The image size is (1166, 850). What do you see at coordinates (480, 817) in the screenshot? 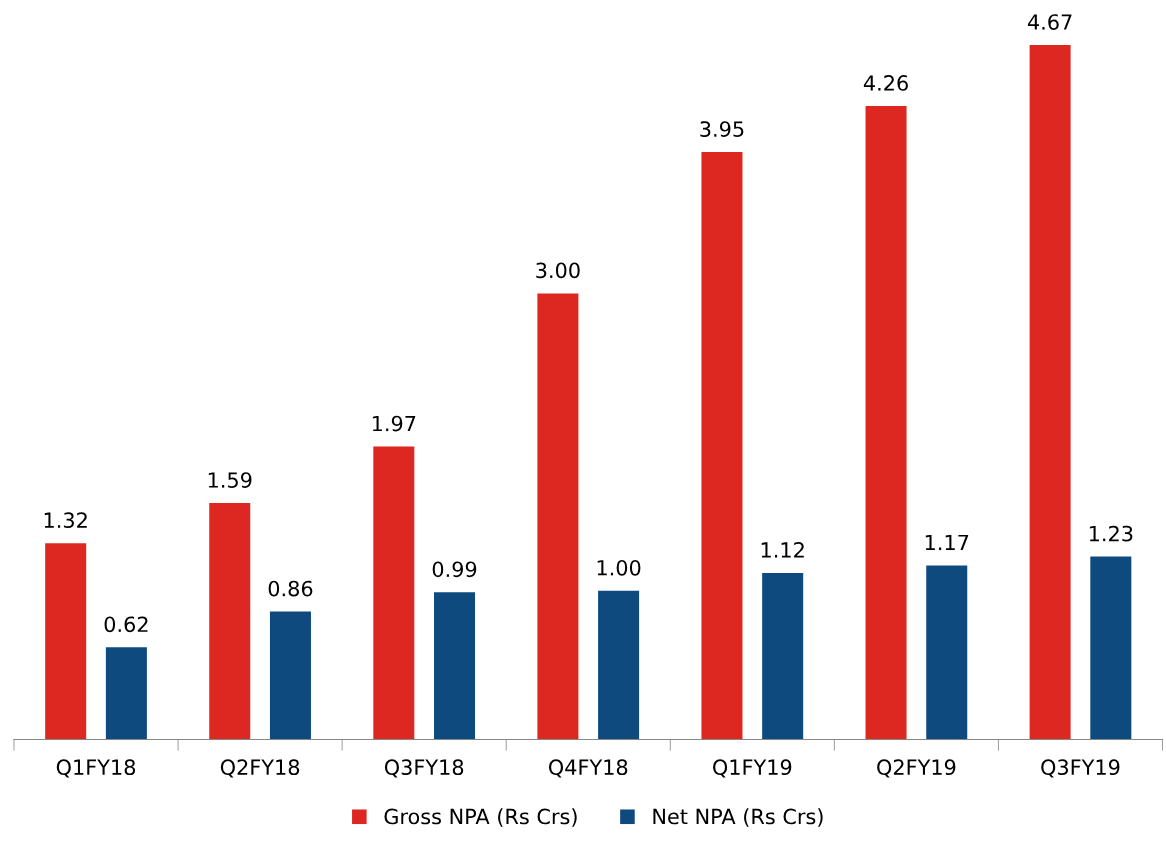
I see `legend-label: Gross NPA (Rs Crs)` at bounding box center [480, 817].